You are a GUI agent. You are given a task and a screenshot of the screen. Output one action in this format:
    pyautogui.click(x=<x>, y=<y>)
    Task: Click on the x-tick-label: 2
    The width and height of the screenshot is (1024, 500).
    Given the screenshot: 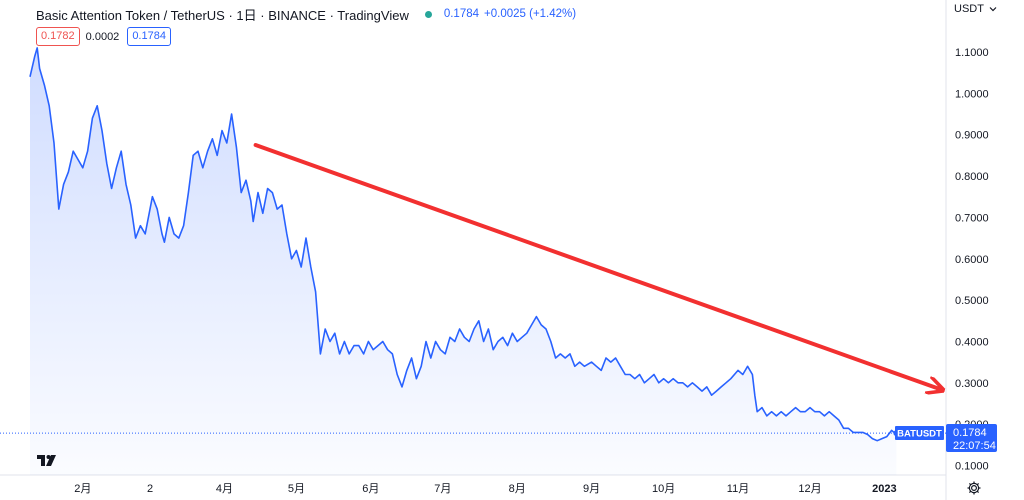 What is the action you would take?
    pyautogui.click(x=150, y=489)
    